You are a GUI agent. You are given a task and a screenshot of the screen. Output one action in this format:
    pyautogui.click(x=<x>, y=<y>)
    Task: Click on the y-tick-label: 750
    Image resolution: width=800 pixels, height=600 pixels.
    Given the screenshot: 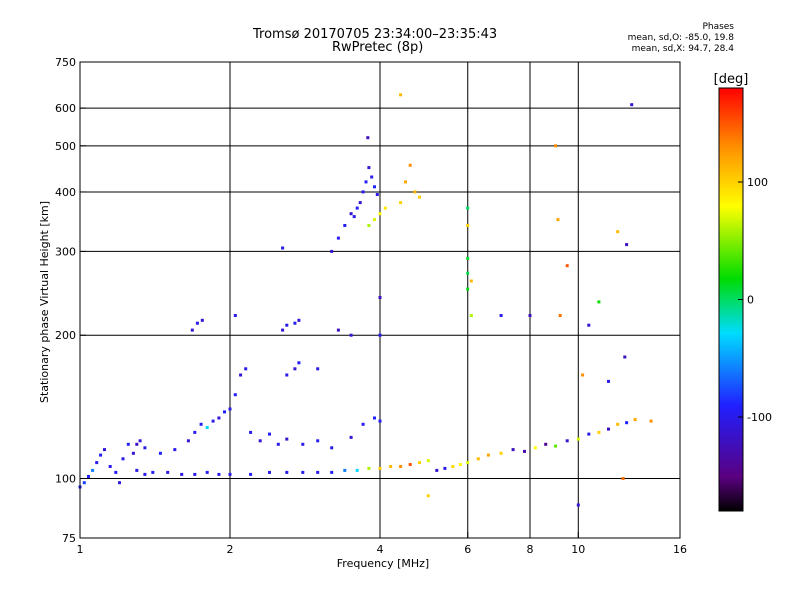 What is the action you would take?
    pyautogui.click(x=65, y=62)
    